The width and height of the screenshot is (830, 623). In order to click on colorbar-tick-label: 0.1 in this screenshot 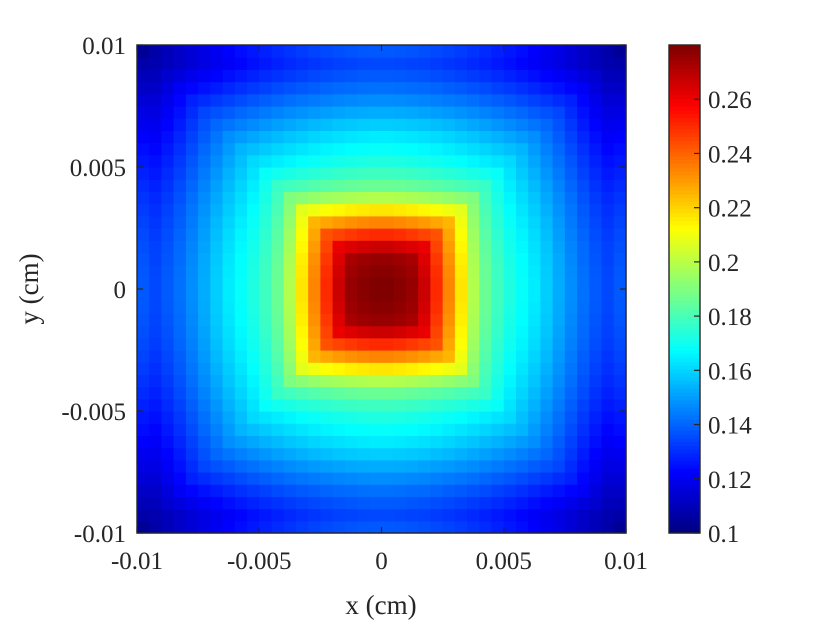, I will do `click(723, 534)`.